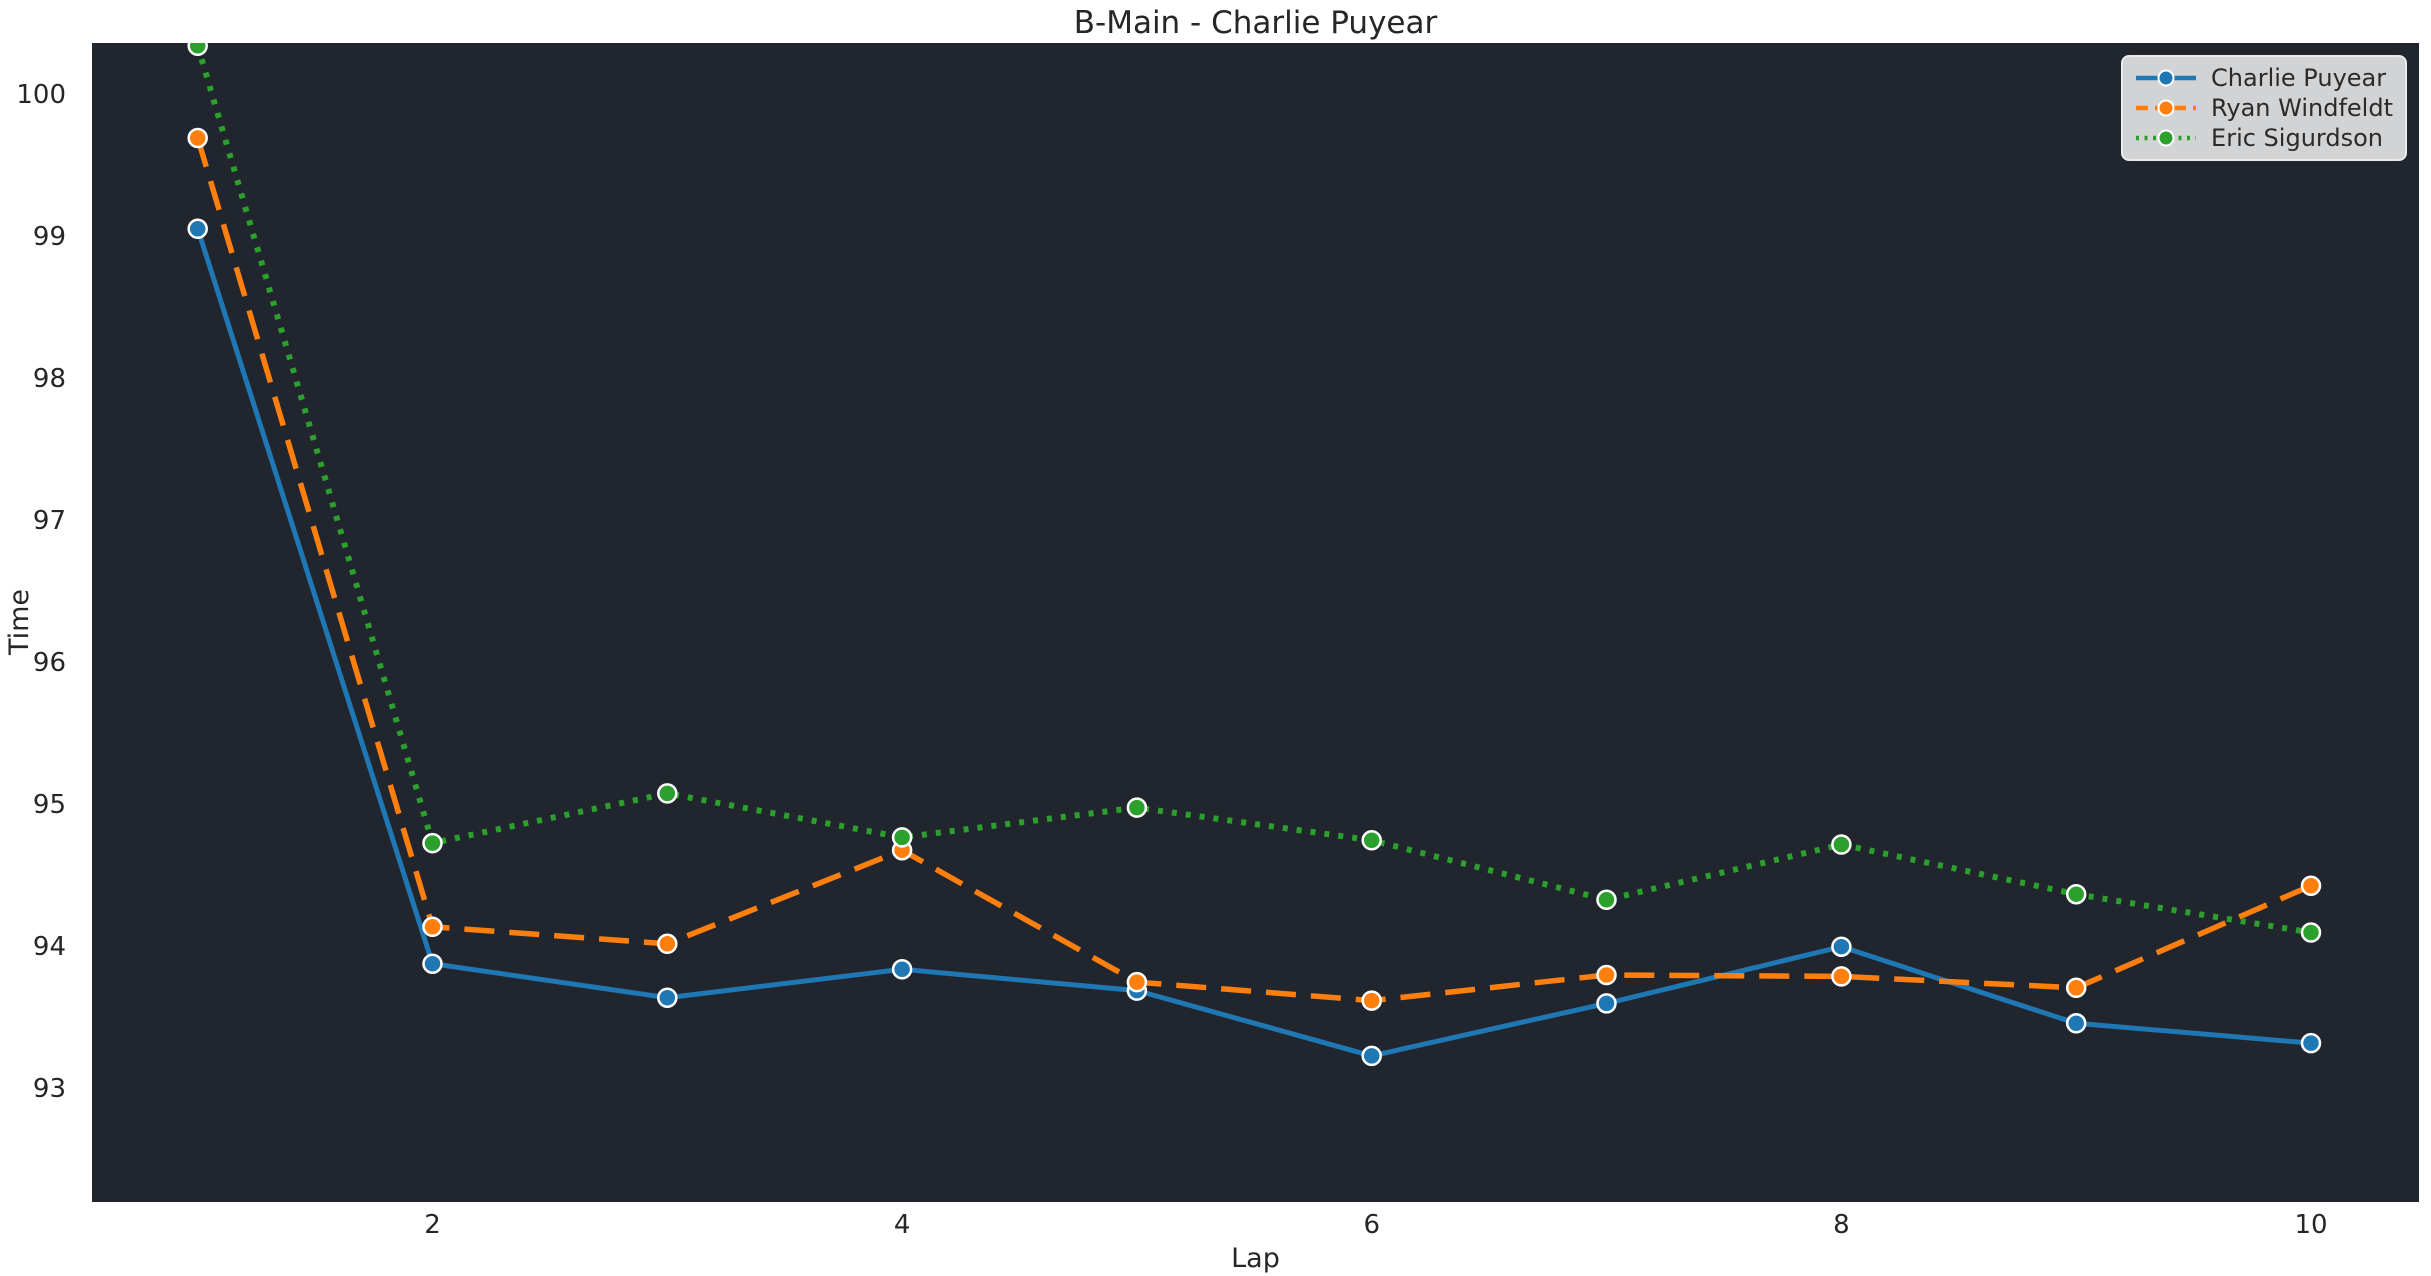 This screenshot has width=2431, height=1276. What do you see at coordinates (41, 95) in the screenshot?
I see `y-tick-label: 100` at bounding box center [41, 95].